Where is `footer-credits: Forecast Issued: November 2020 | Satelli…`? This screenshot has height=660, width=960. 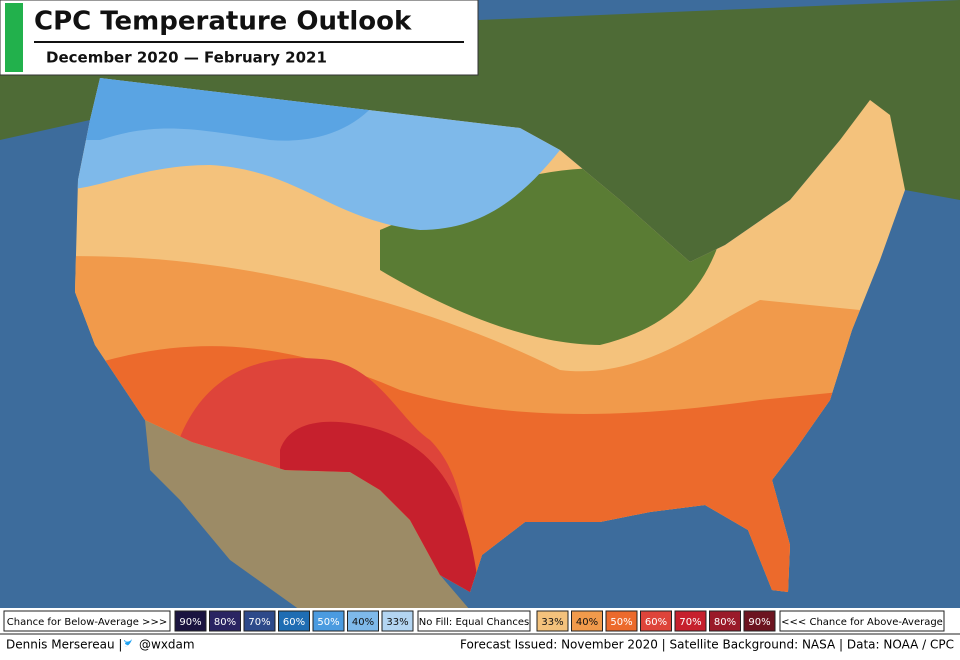 footer-credits: Forecast Issued: November 2020 | Satelli… is located at coordinates (707, 645).